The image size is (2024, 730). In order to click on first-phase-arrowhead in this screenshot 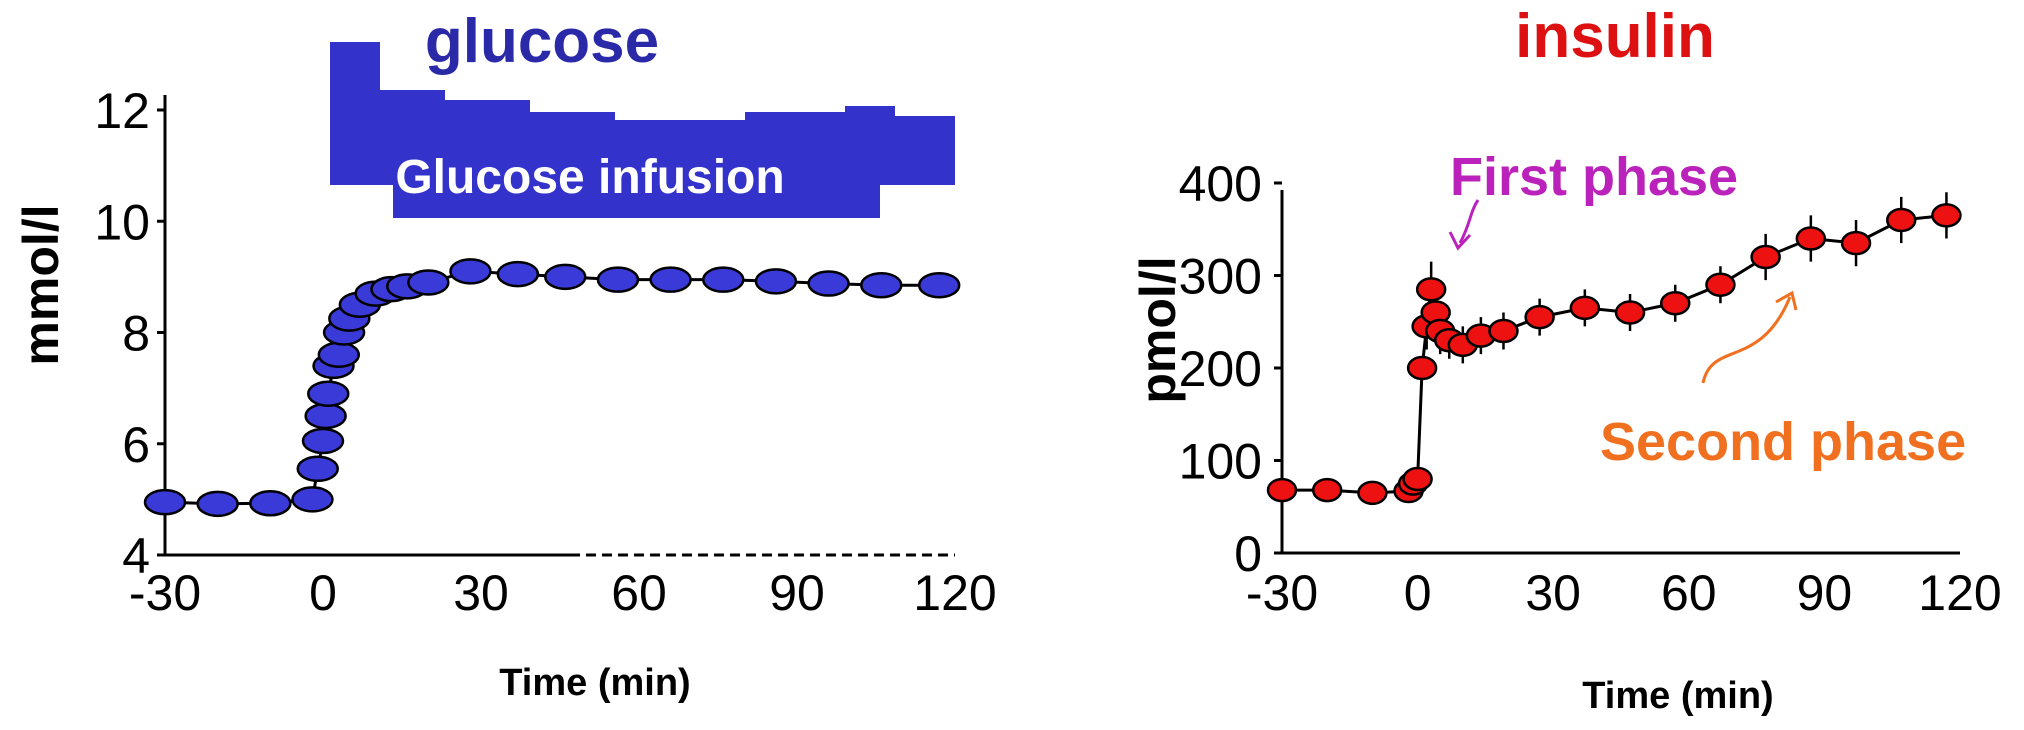, I will do `click(1460, 241)`.